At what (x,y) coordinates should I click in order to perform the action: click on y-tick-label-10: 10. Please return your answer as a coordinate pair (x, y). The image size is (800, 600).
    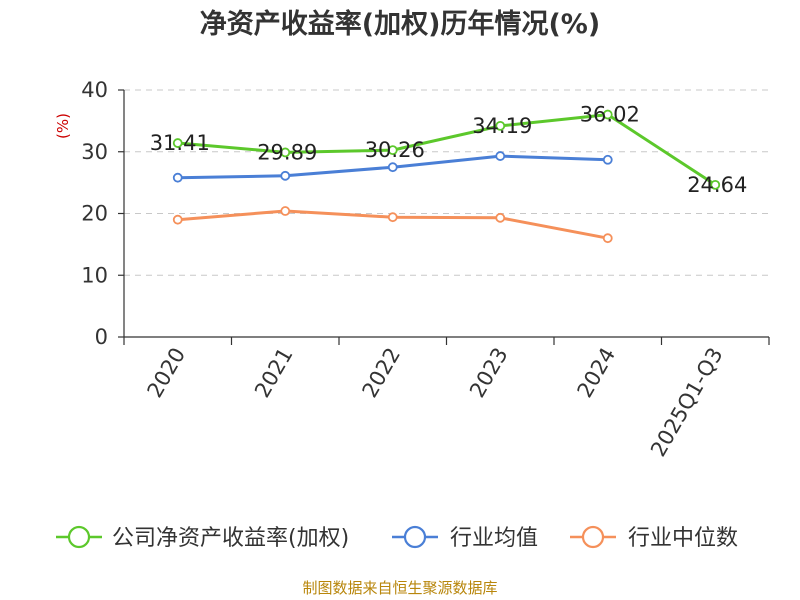
    Looking at the image, I should click on (94, 275).